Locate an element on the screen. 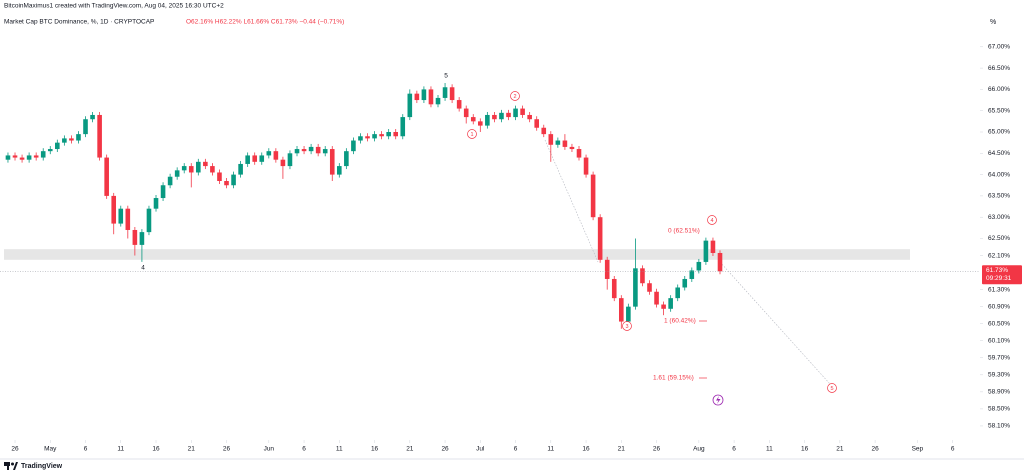 The image size is (1024, 474). price-label-box is located at coordinates (1002, 275).